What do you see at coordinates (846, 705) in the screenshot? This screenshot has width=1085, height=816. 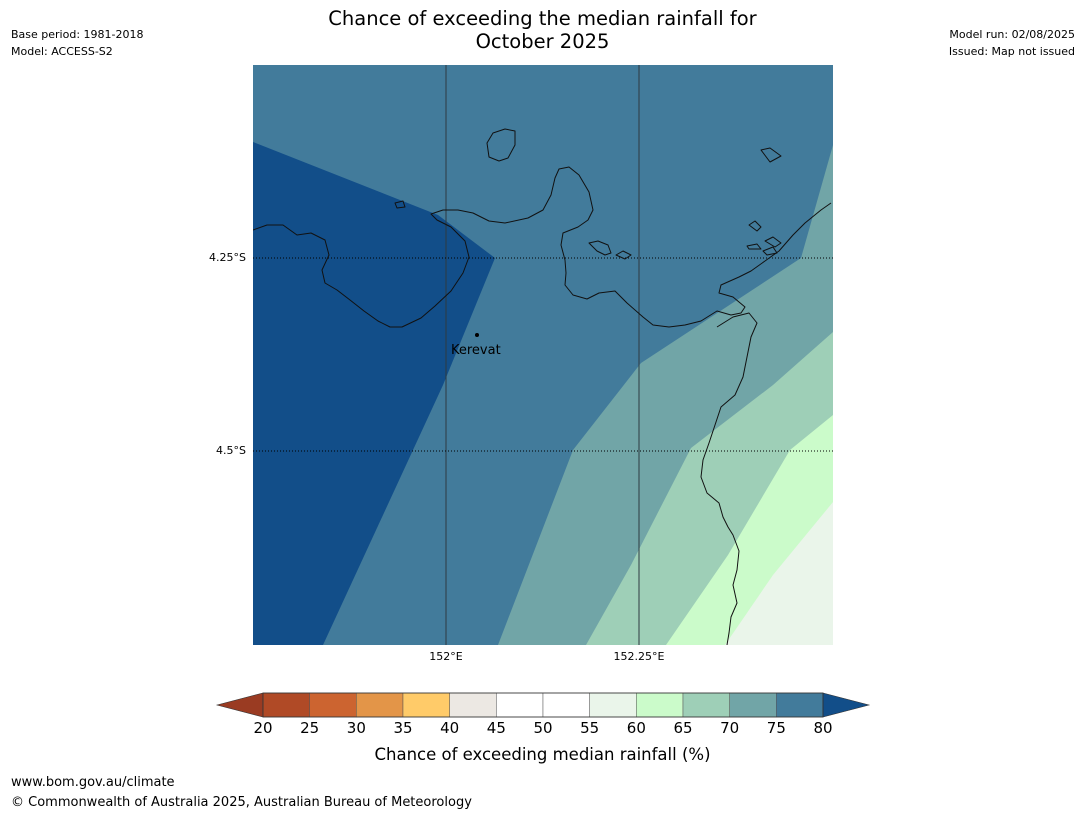 I see `colorbar-high-extend` at bounding box center [846, 705].